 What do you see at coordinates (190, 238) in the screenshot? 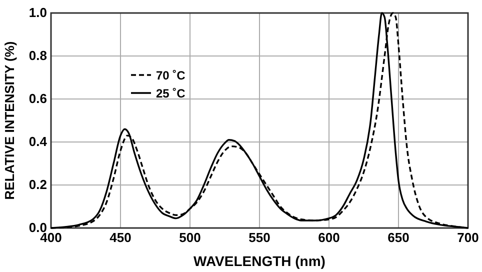
I see `x-tick-label: 500` at bounding box center [190, 238].